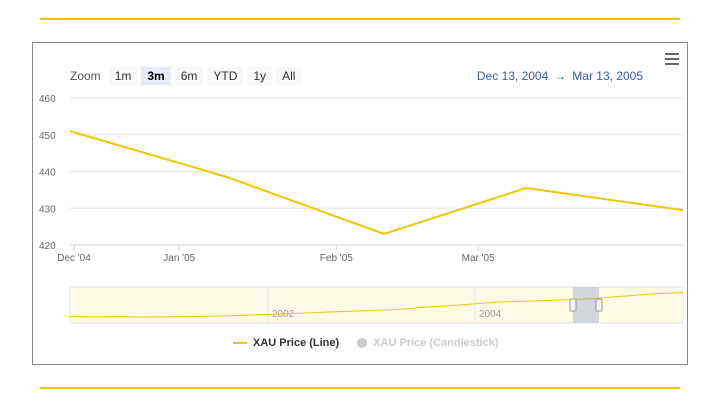 This screenshot has height=405, width=720. Describe the element at coordinates (47, 209) in the screenshot. I see `y-tick-label: 430` at that location.